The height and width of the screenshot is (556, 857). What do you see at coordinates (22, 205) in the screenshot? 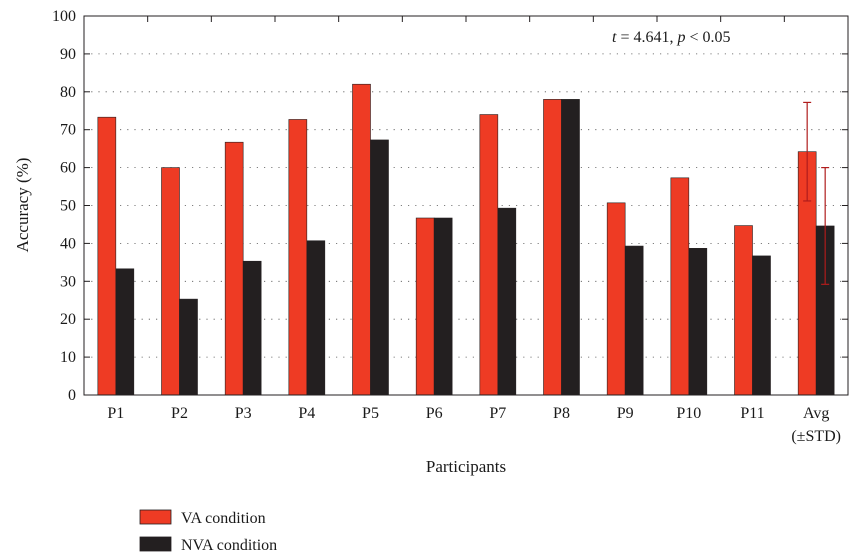
I see `y-axis-title: Accuracy (%)` at bounding box center [22, 205].